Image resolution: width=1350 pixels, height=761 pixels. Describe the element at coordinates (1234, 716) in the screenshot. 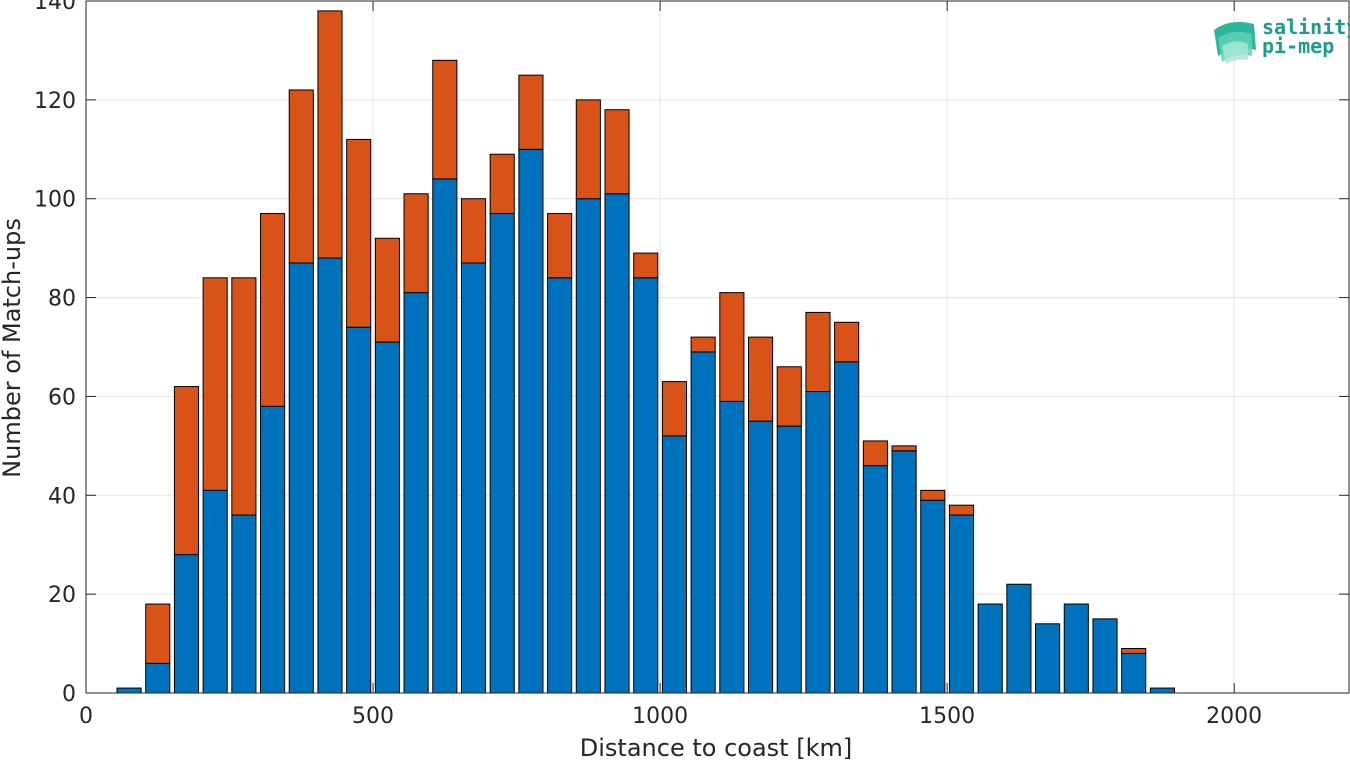

I see `x-tick-label: 2000` at that location.